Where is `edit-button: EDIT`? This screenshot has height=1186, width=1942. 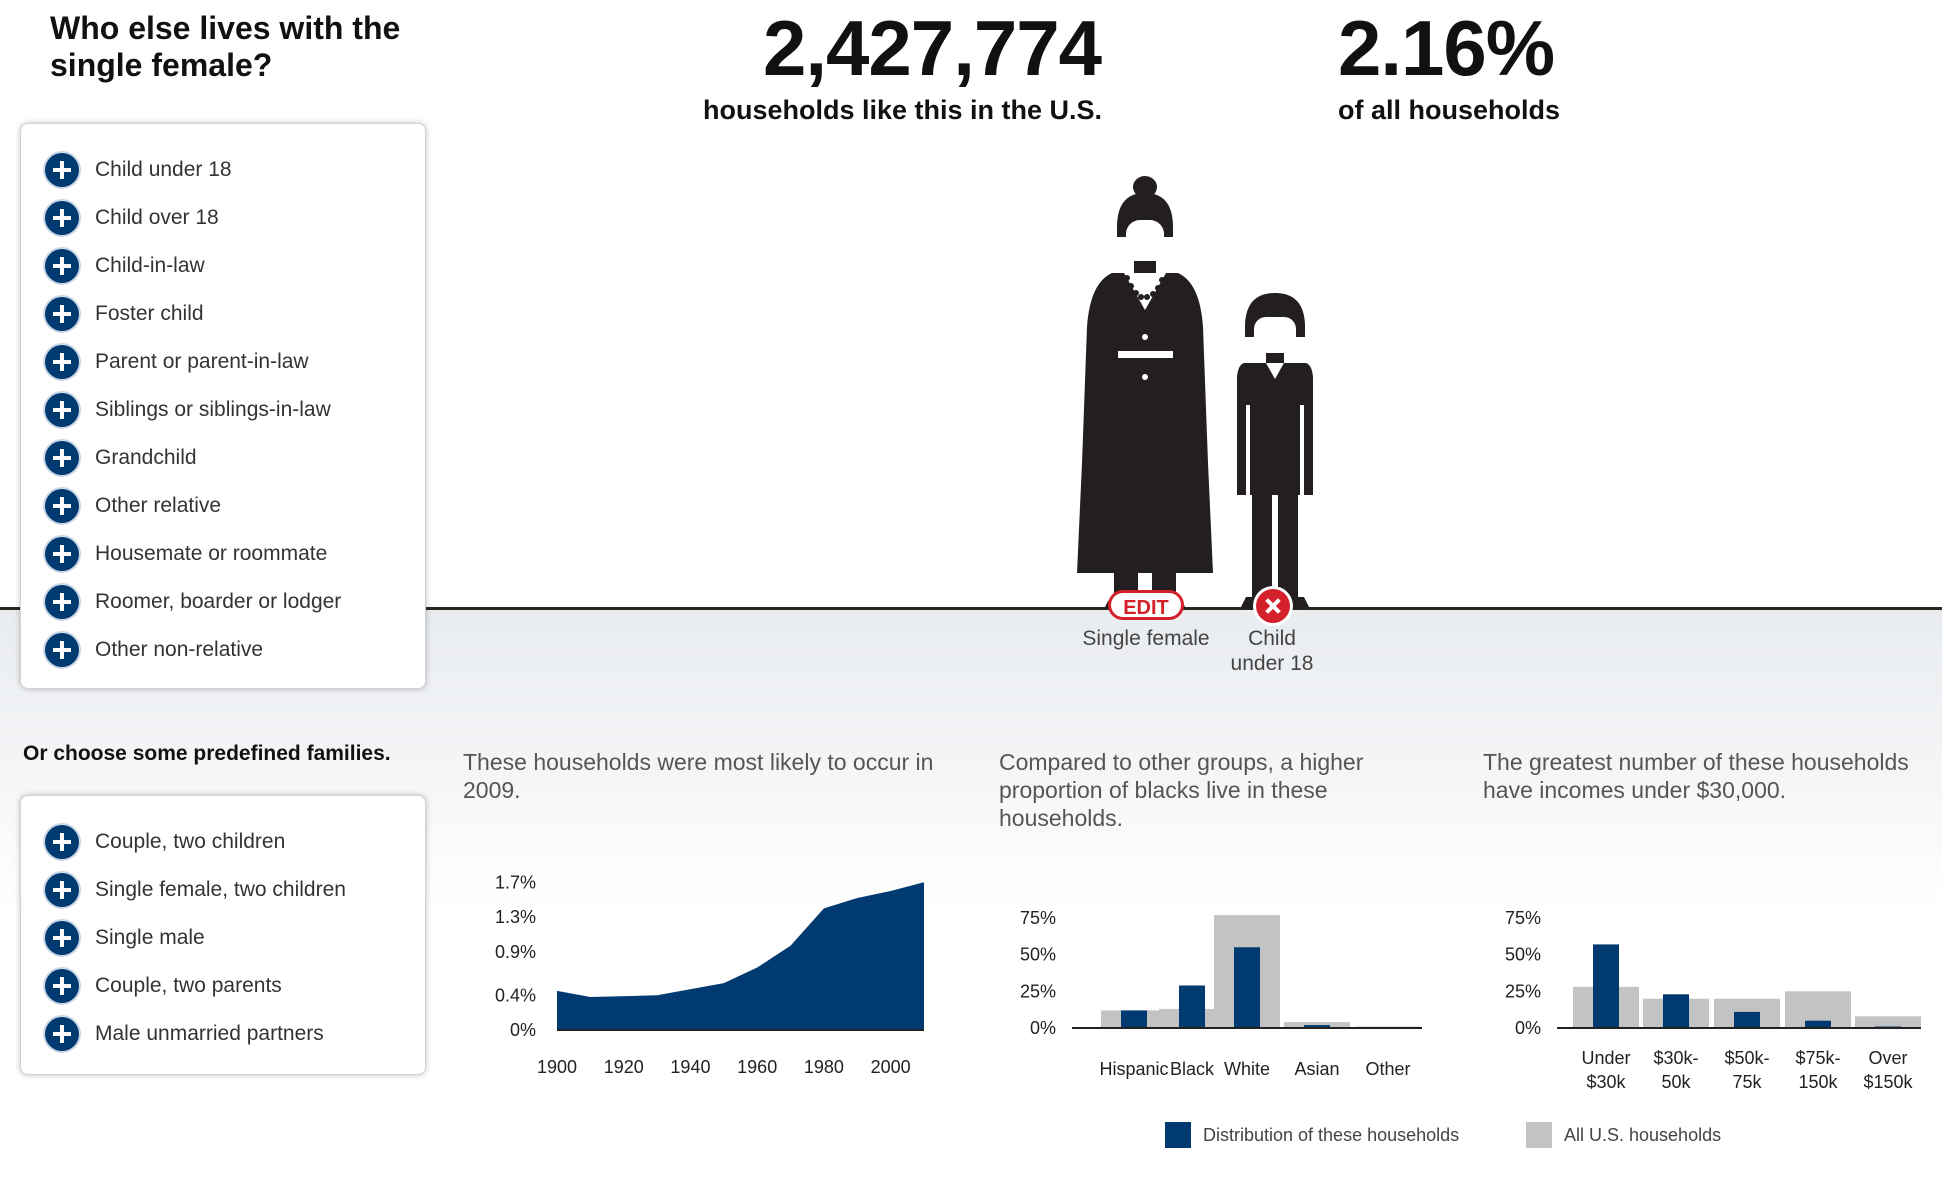
edit-button: EDIT is located at coordinates (1146, 605).